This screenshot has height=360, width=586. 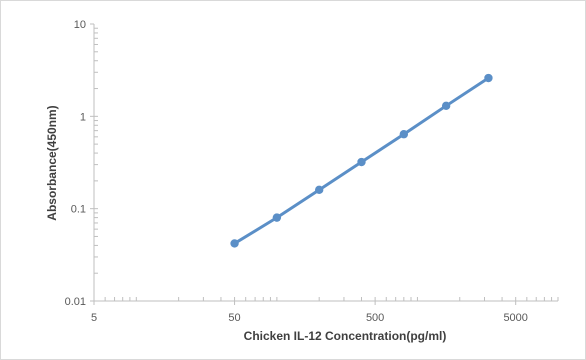 What do you see at coordinates (52, 162) in the screenshot?
I see `y-axis-title: Absorbance(450nm)` at bounding box center [52, 162].